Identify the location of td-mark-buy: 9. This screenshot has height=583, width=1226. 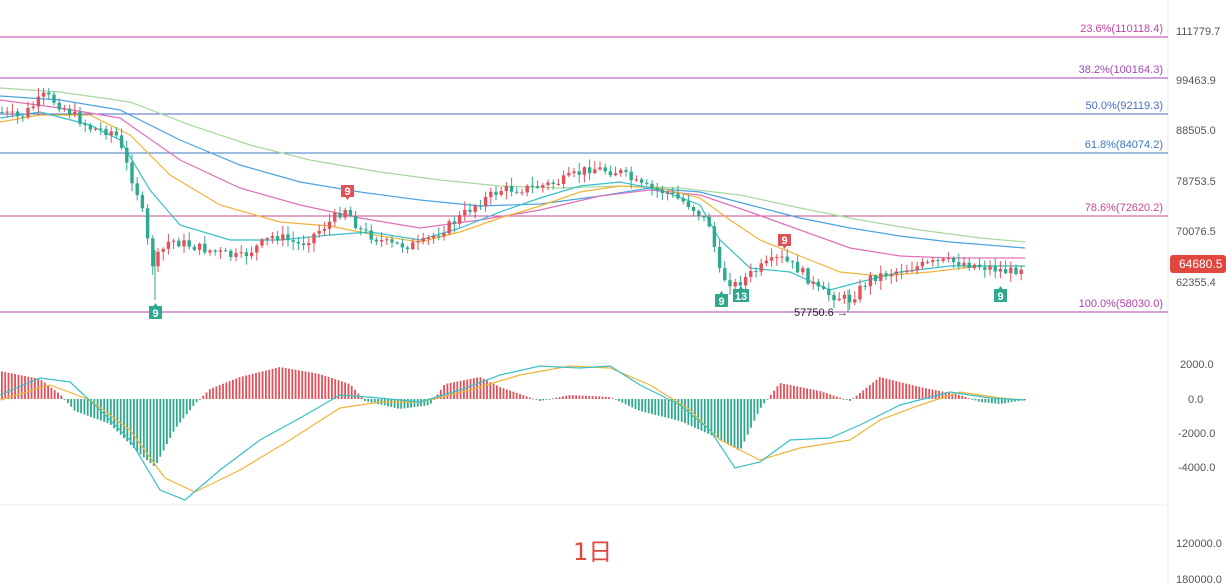
(1000, 294).